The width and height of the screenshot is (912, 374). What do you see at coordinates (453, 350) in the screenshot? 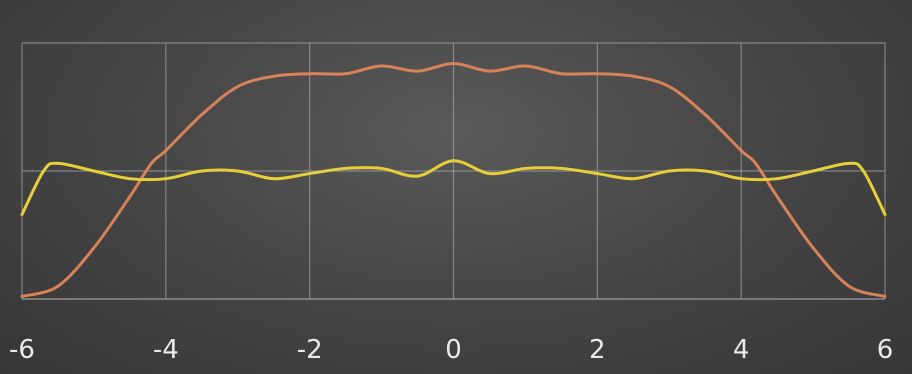
I see `x-tick-label-3: 0` at bounding box center [453, 350].